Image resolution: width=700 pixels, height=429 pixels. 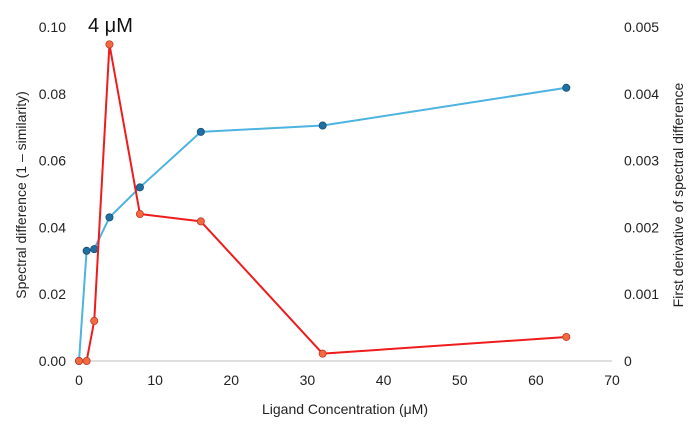 I want to click on x-tick-label: 10, so click(x=155, y=380).